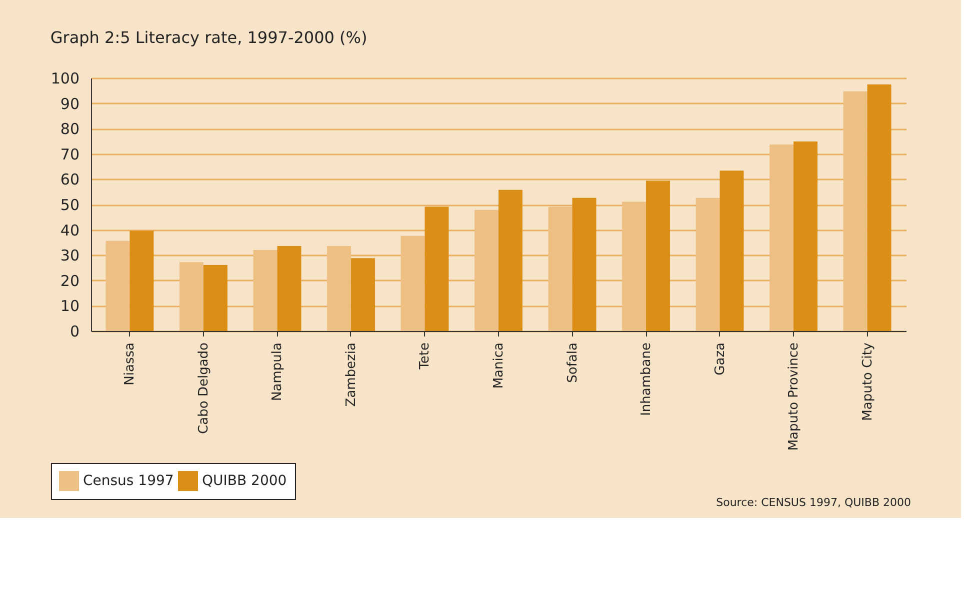  What do you see at coordinates (128, 481) in the screenshot?
I see `legend-label: Census 1997` at bounding box center [128, 481].